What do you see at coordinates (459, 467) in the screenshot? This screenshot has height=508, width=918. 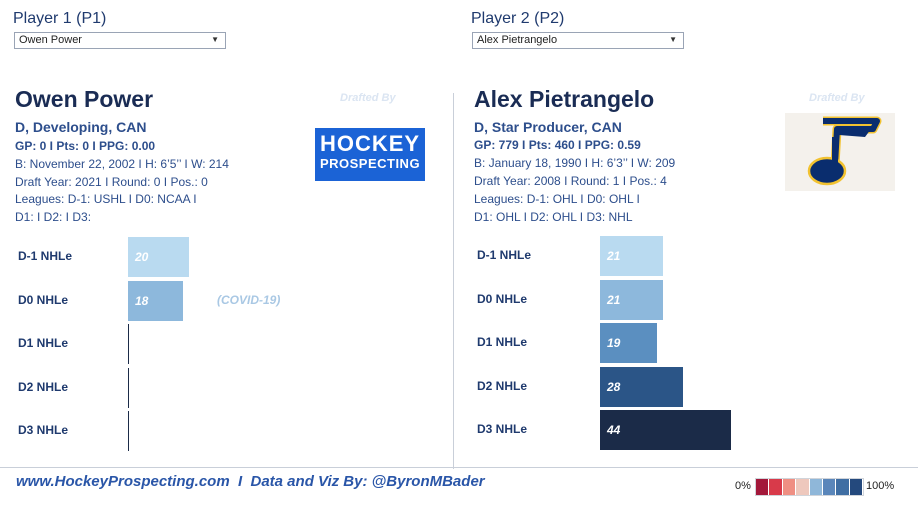 I see `footer-divider` at bounding box center [459, 467].